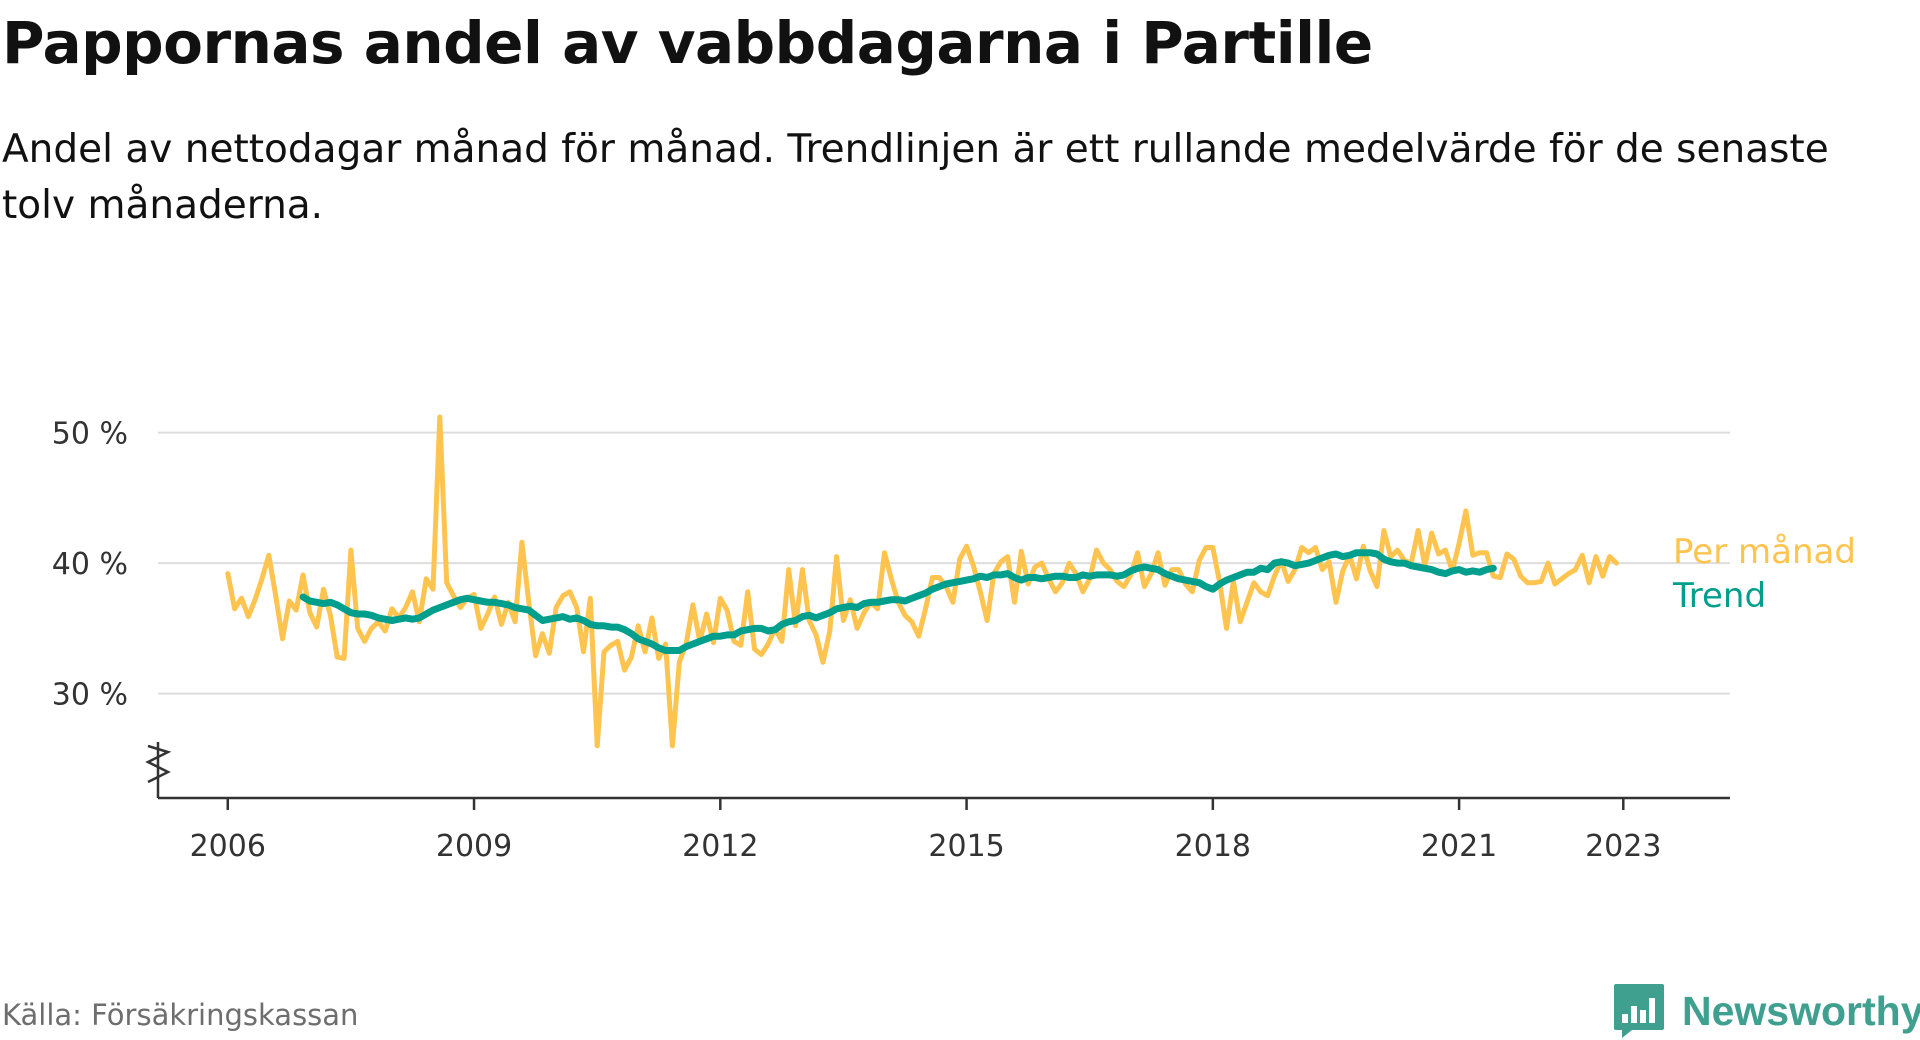 Image resolution: width=1920 pixels, height=1040 pixels. Describe the element at coordinates (1459, 846) in the screenshot. I see `x-tick-label: 2021` at that location.